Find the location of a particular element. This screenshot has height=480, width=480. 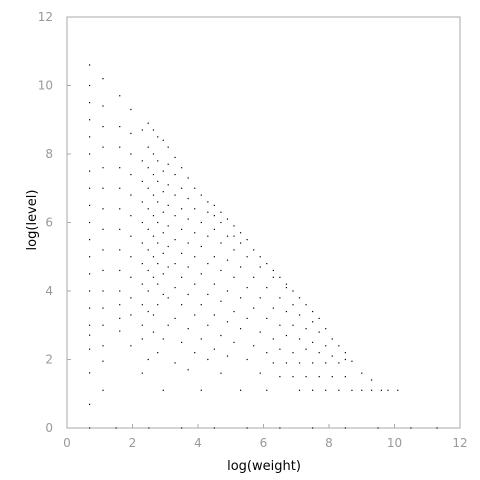

x-tick-label: 4 is located at coordinates (198, 443).